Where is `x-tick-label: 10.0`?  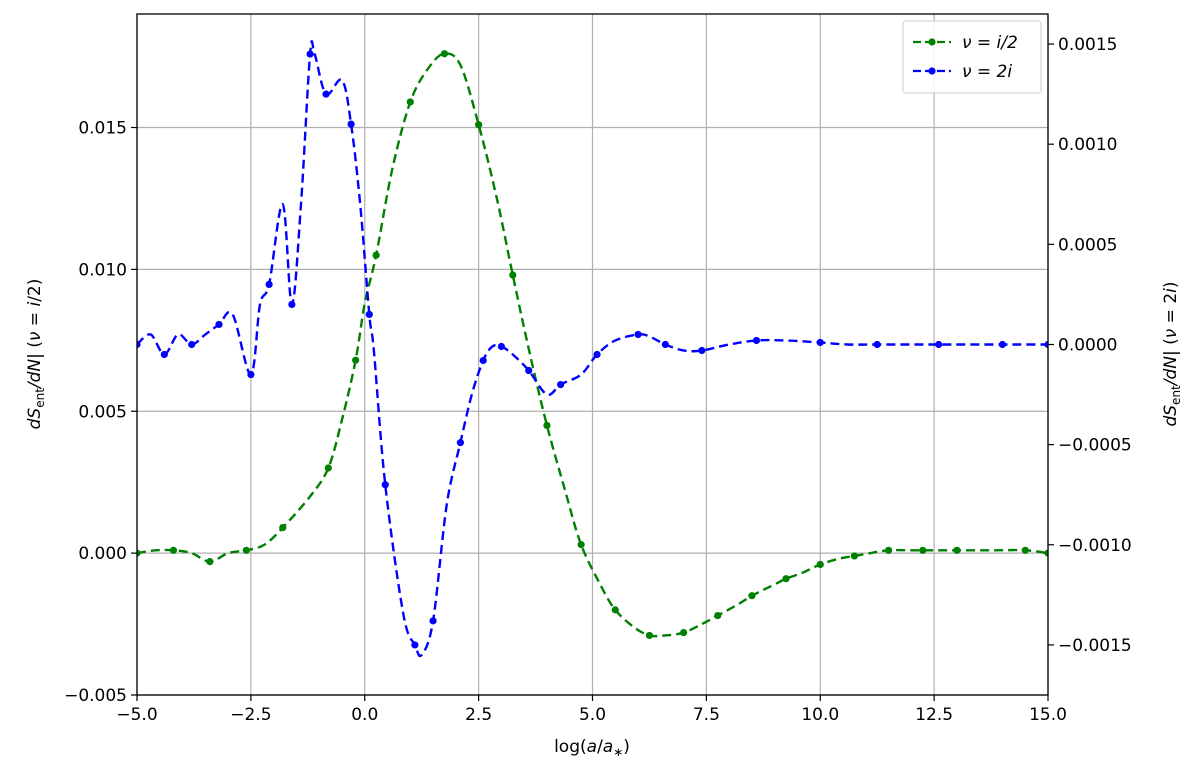 x-tick-label: 10.0 is located at coordinates (820, 715).